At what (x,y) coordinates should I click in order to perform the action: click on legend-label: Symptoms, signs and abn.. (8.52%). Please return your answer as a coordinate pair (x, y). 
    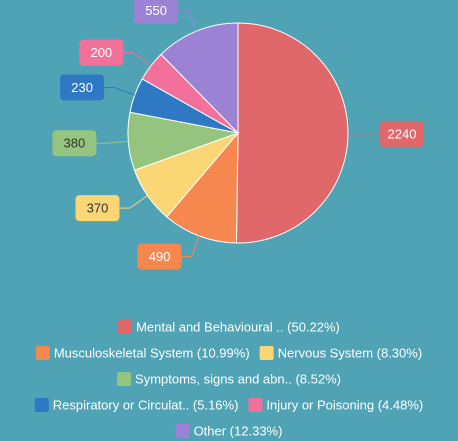
    Looking at the image, I should click on (238, 378).